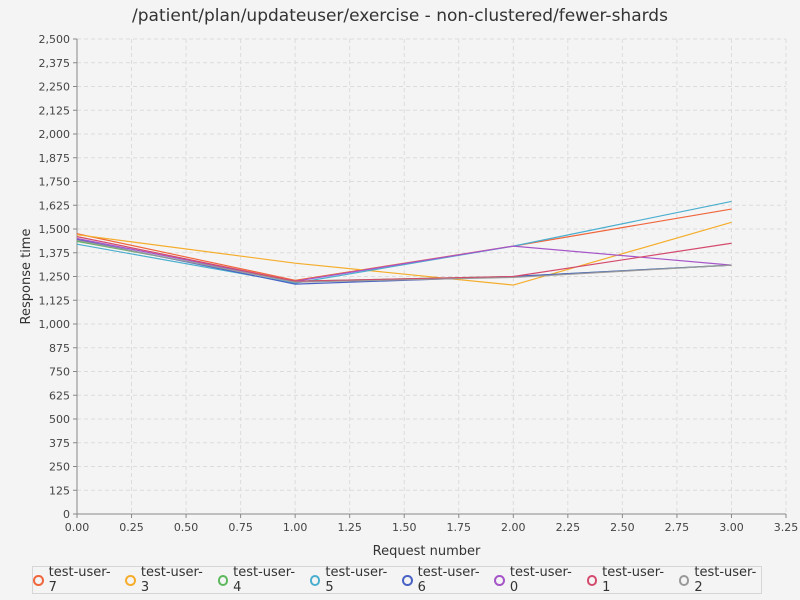 The height and width of the screenshot is (600, 800). Describe the element at coordinates (59, 419) in the screenshot. I see `y-tick-label: 500` at that location.